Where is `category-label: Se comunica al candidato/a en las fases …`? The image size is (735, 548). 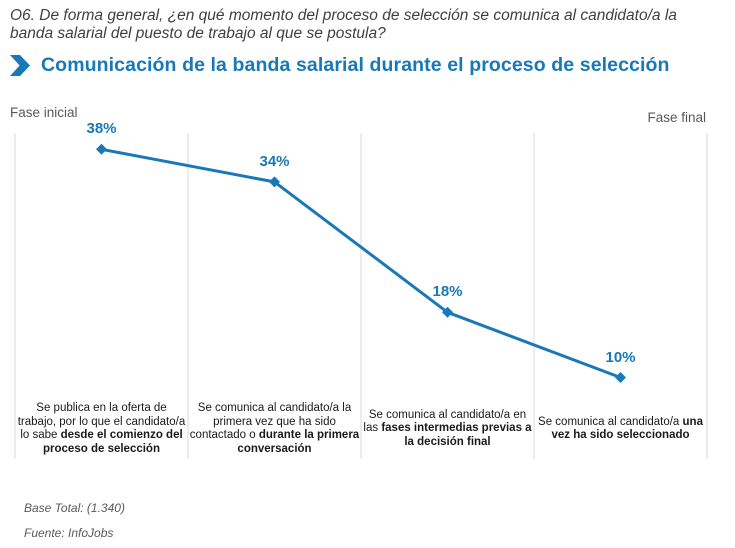 category-label: Se comunica al candidato/a en las fases … is located at coordinates (447, 428).